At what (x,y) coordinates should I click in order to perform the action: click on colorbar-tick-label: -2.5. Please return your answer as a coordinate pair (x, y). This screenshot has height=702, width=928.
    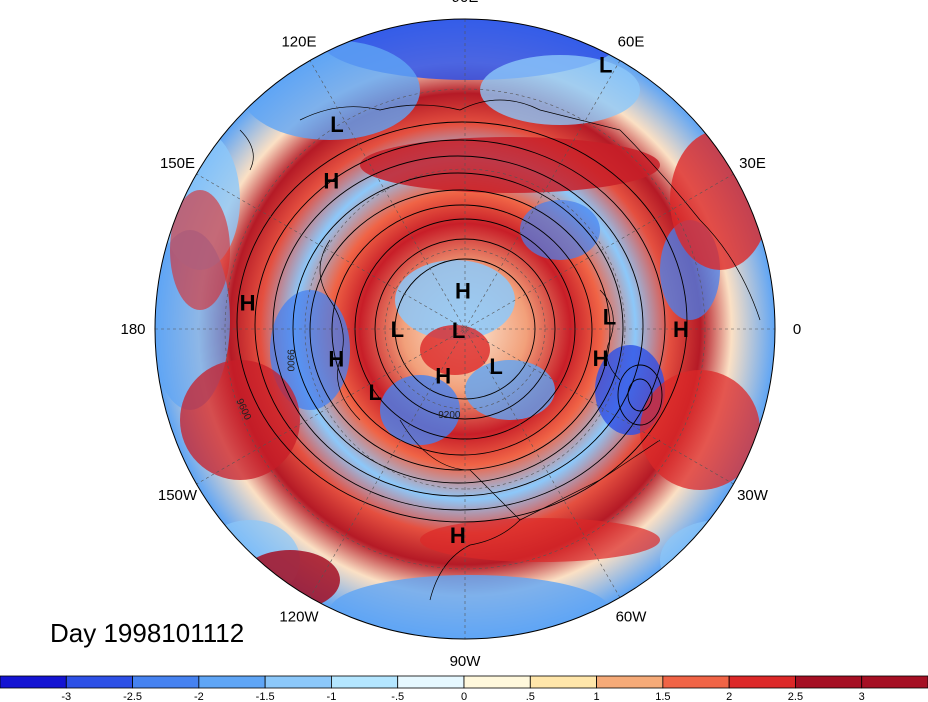
    Looking at the image, I should click on (132, 696).